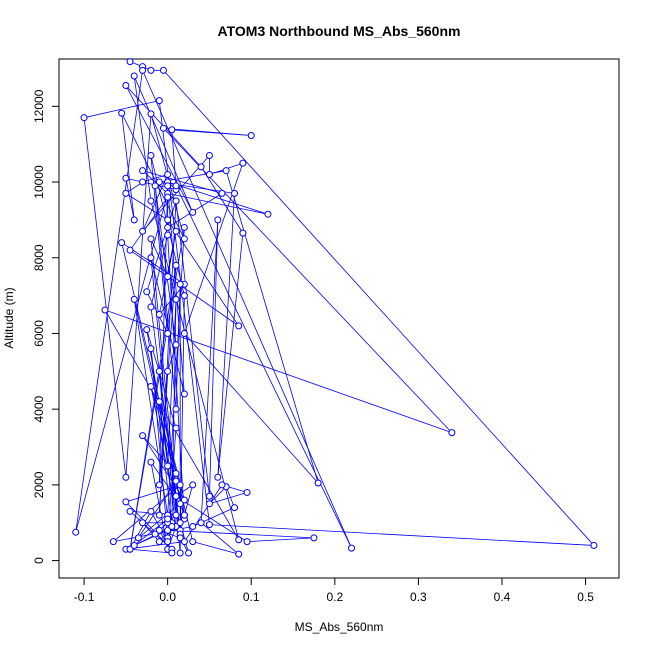 This screenshot has width=650, height=650. Describe the element at coordinates (39, 333) in the screenshot. I see `y-tick-label: 6000` at that location.